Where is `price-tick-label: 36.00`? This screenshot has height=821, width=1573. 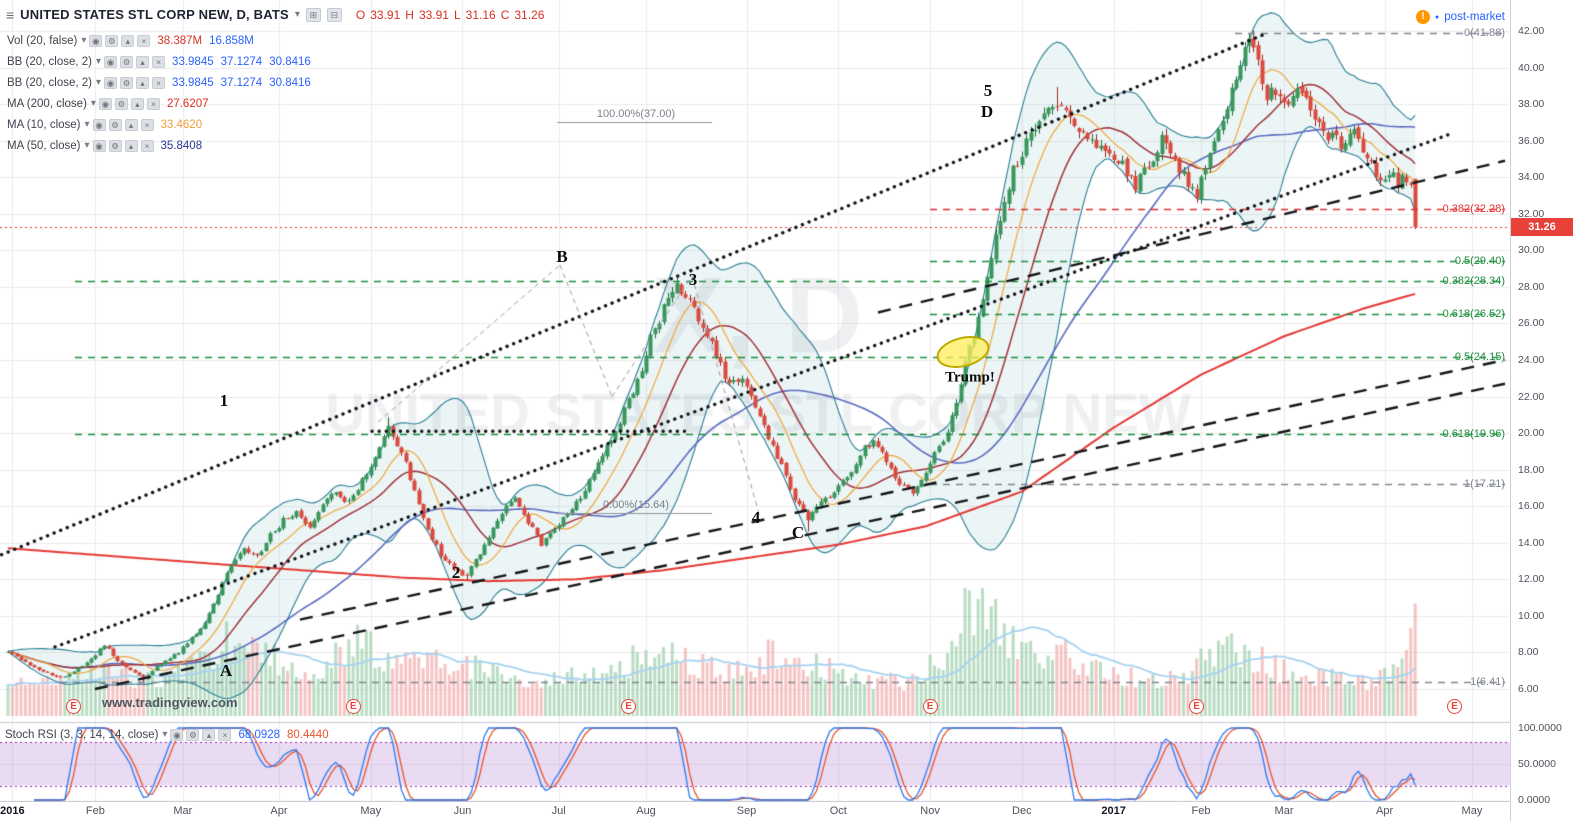 price-tick-label: 36.00 is located at coordinates (1531, 140).